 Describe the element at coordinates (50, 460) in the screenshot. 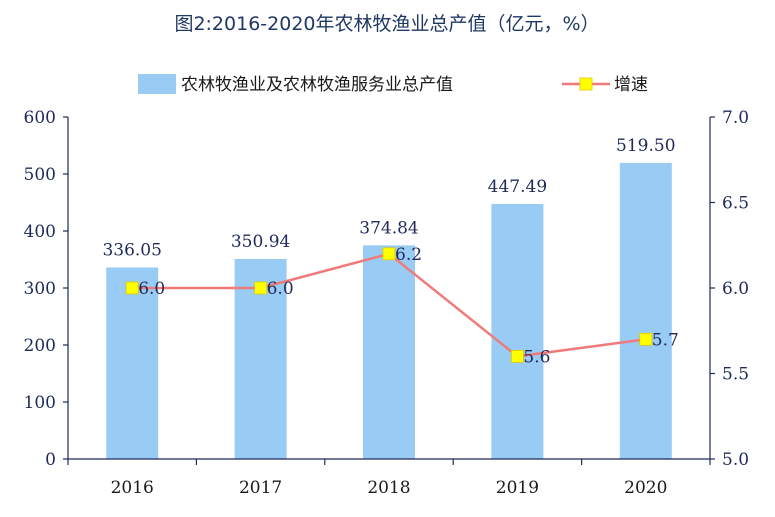

I see `left-tick-label: 0` at that location.